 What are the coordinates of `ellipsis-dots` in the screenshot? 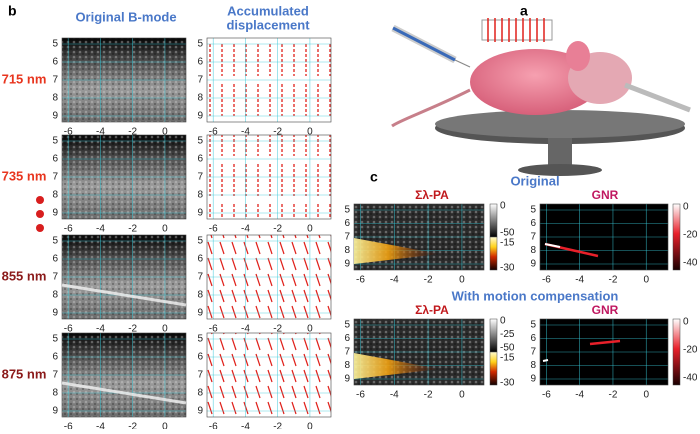 It's located at (40, 214).